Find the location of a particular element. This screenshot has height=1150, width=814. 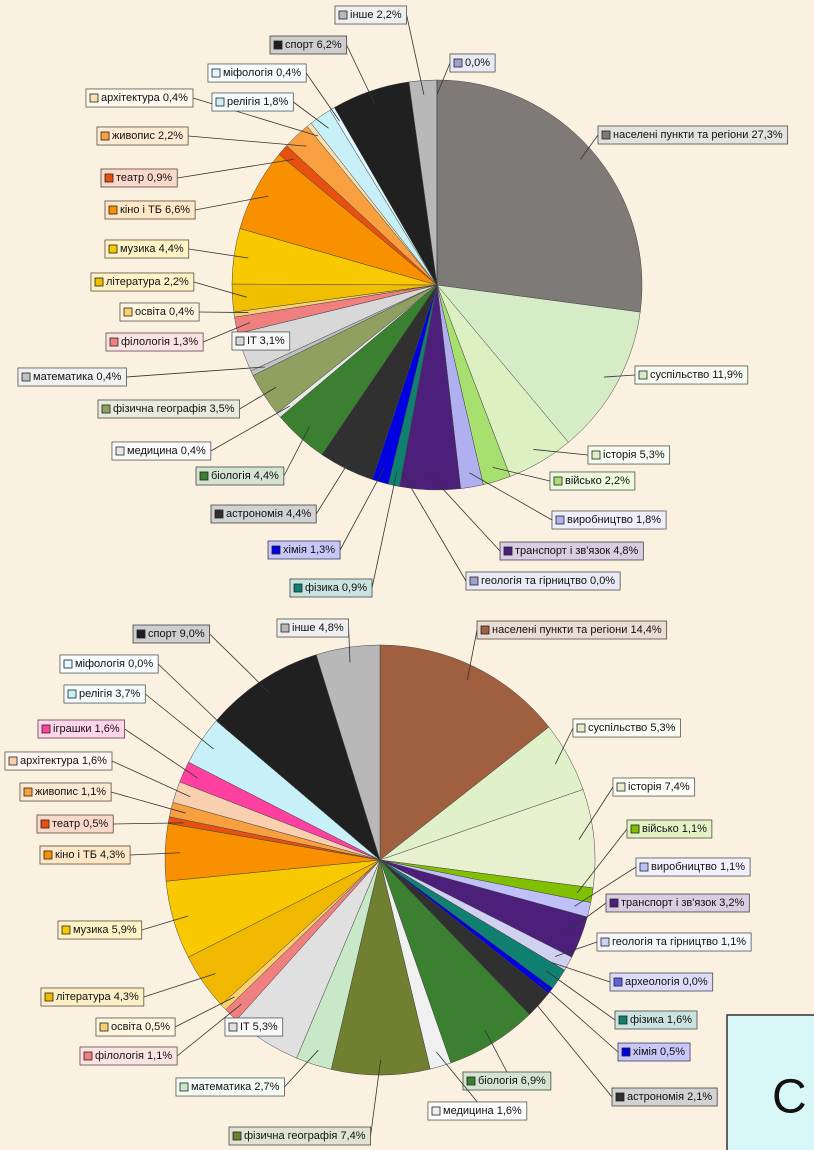

label-text: хімія 1,3% is located at coordinates (309, 550).